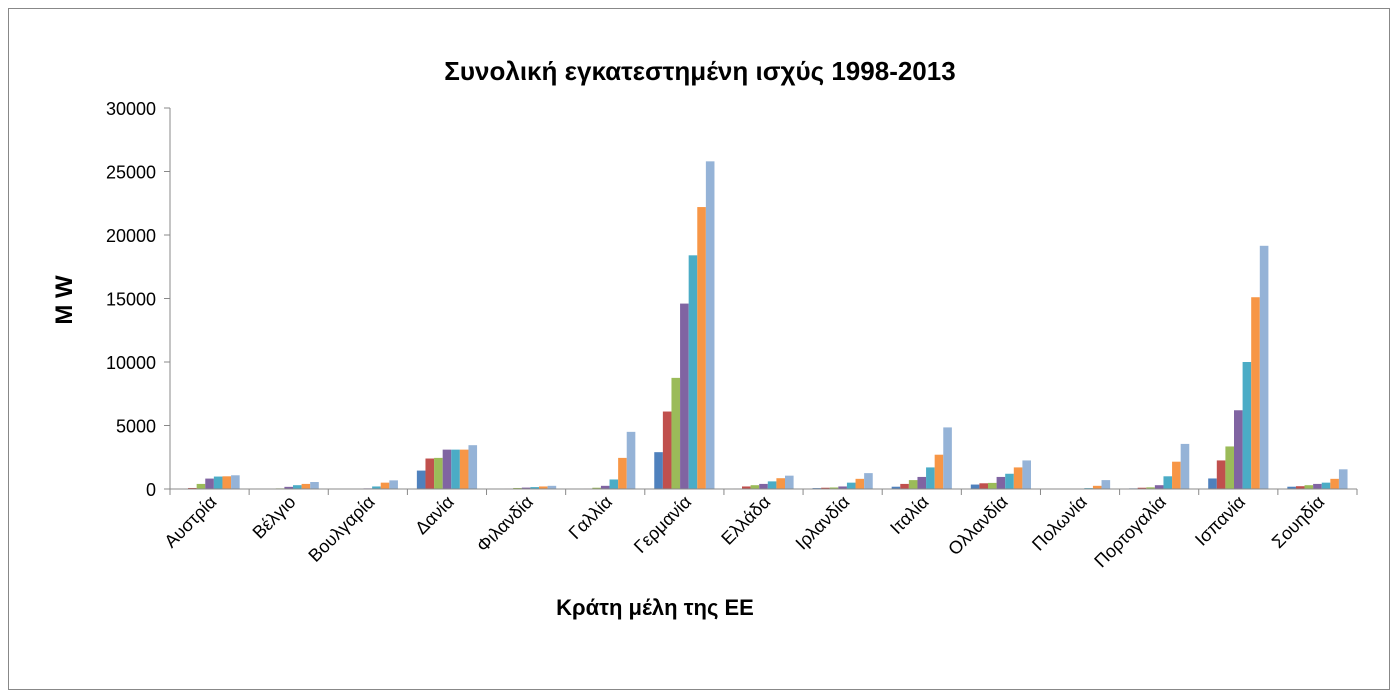 The image size is (1397, 698). I want to click on y-tick-label: 25000, so click(131, 173).